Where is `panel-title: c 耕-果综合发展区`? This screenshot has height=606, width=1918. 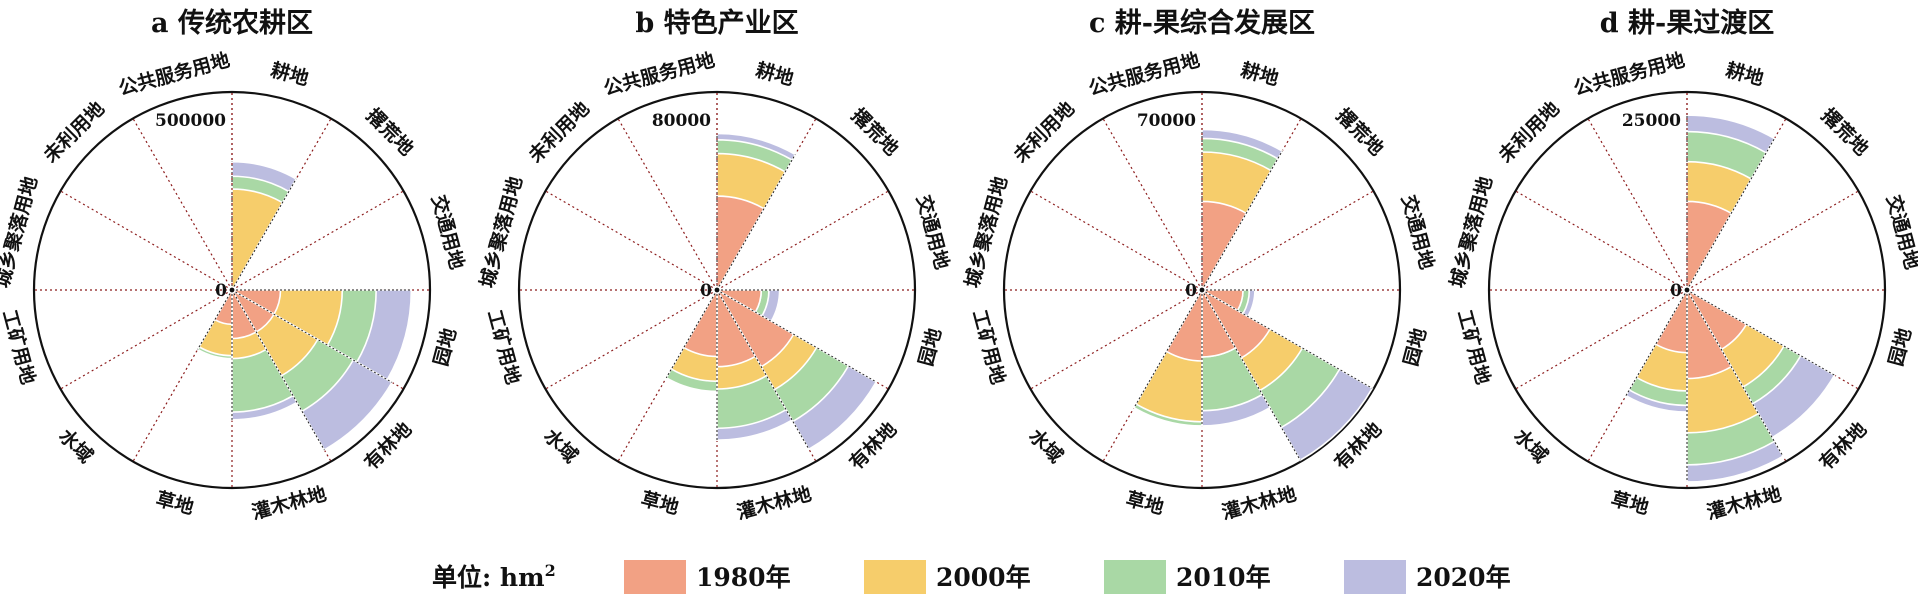 panel-title: c 耕-果综合发展区 is located at coordinates (1202, 23).